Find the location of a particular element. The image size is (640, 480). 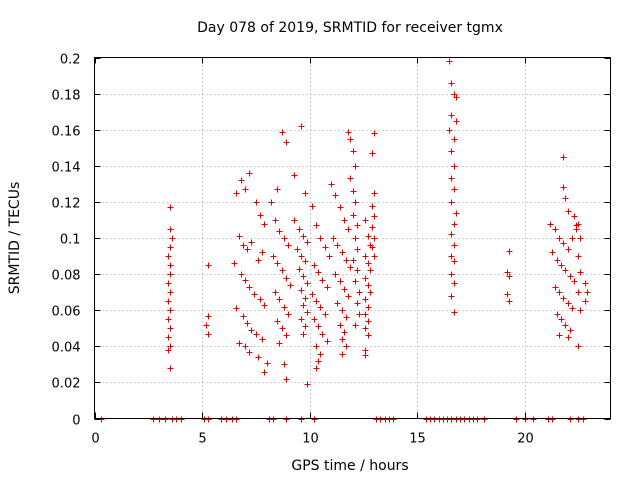

y-tick-label: 0.18 is located at coordinates (66, 96).